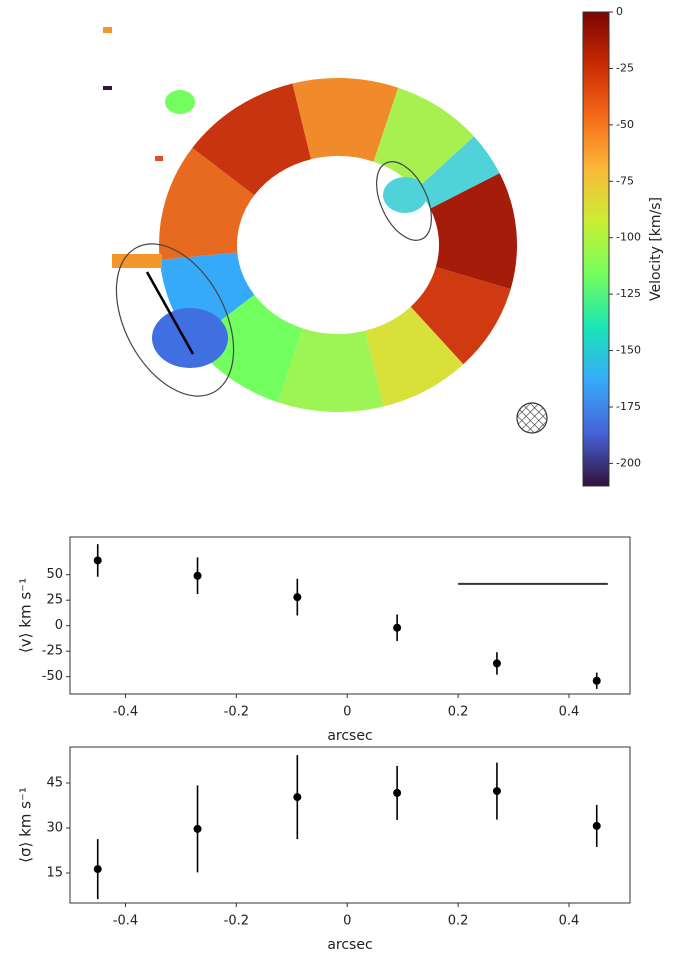  I want to click on cyan-region, so click(405, 195).